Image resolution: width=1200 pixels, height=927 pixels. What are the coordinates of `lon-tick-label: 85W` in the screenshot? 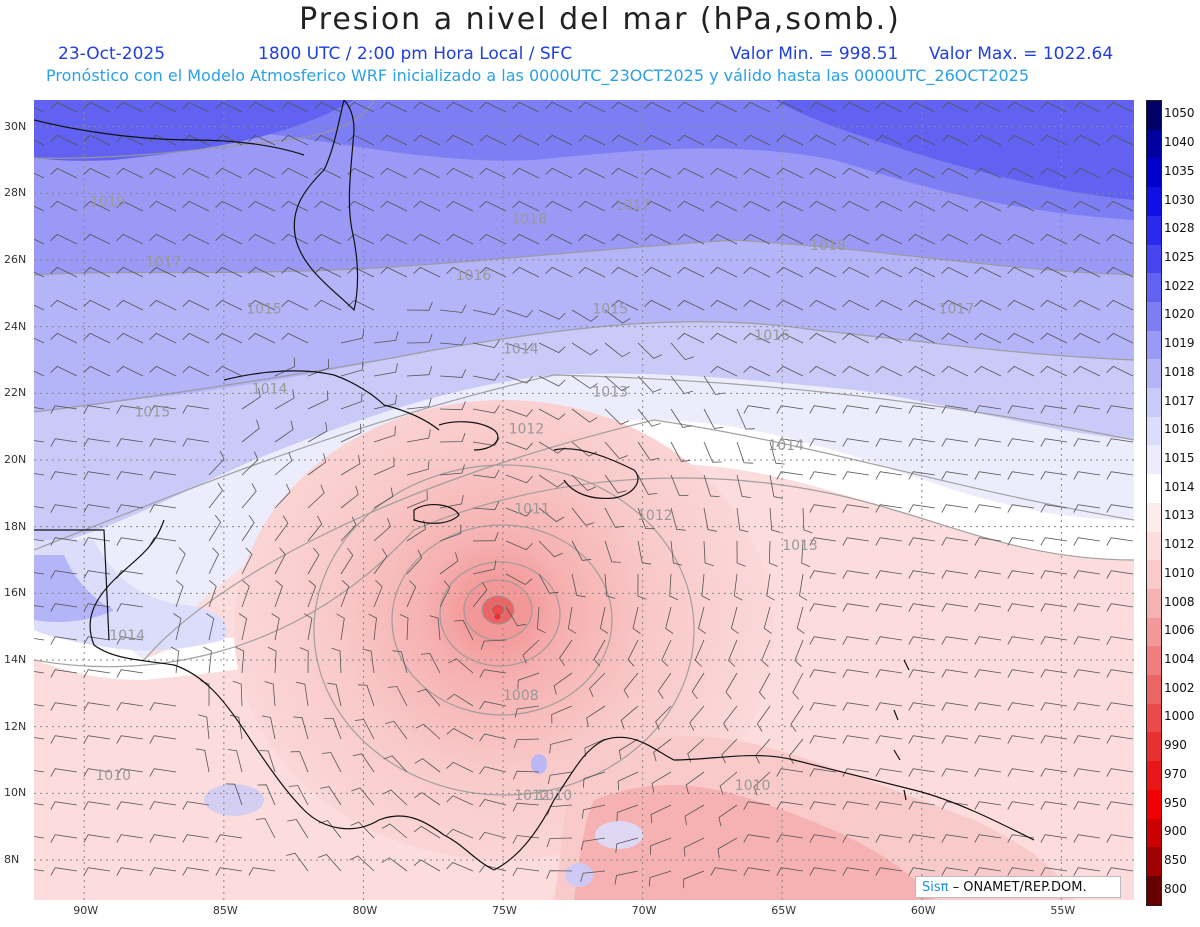 It's located at (225, 910).